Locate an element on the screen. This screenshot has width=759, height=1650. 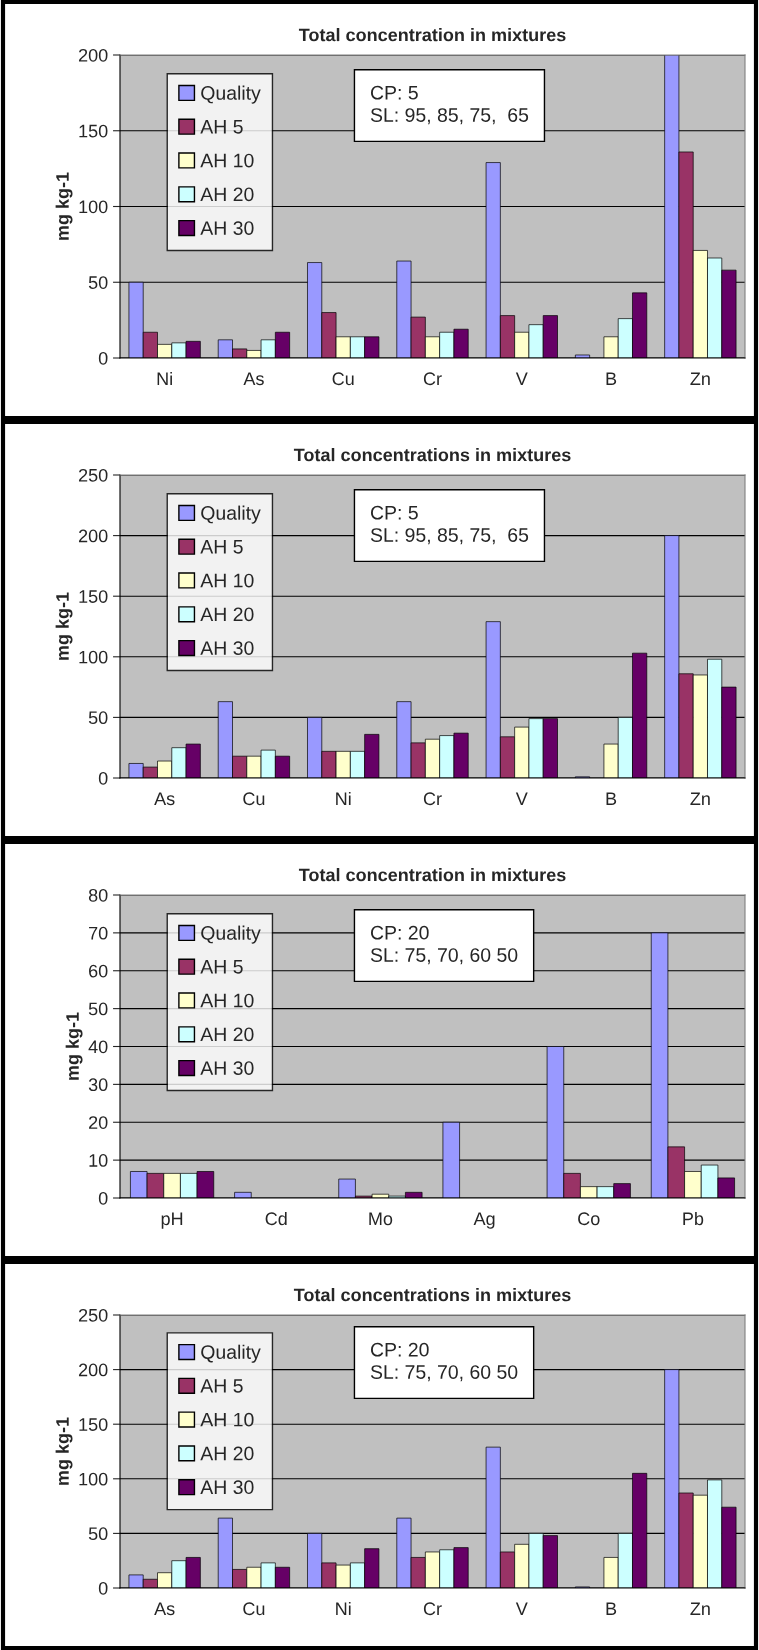
y-tick-label: 80 is located at coordinates (98, 895).